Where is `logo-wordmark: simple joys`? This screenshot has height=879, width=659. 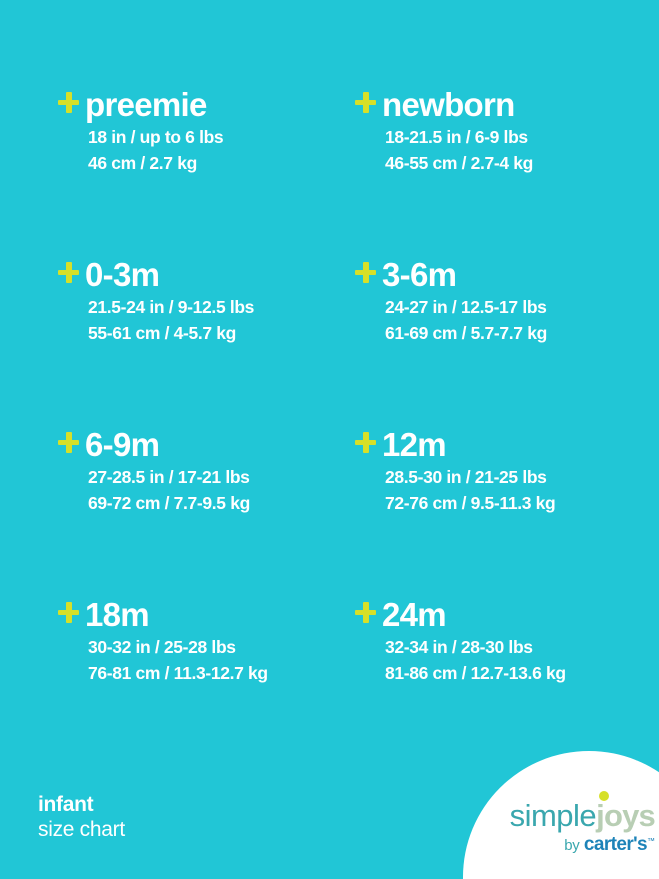 logo-wordmark: simple joys is located at coordinates (580, 812).